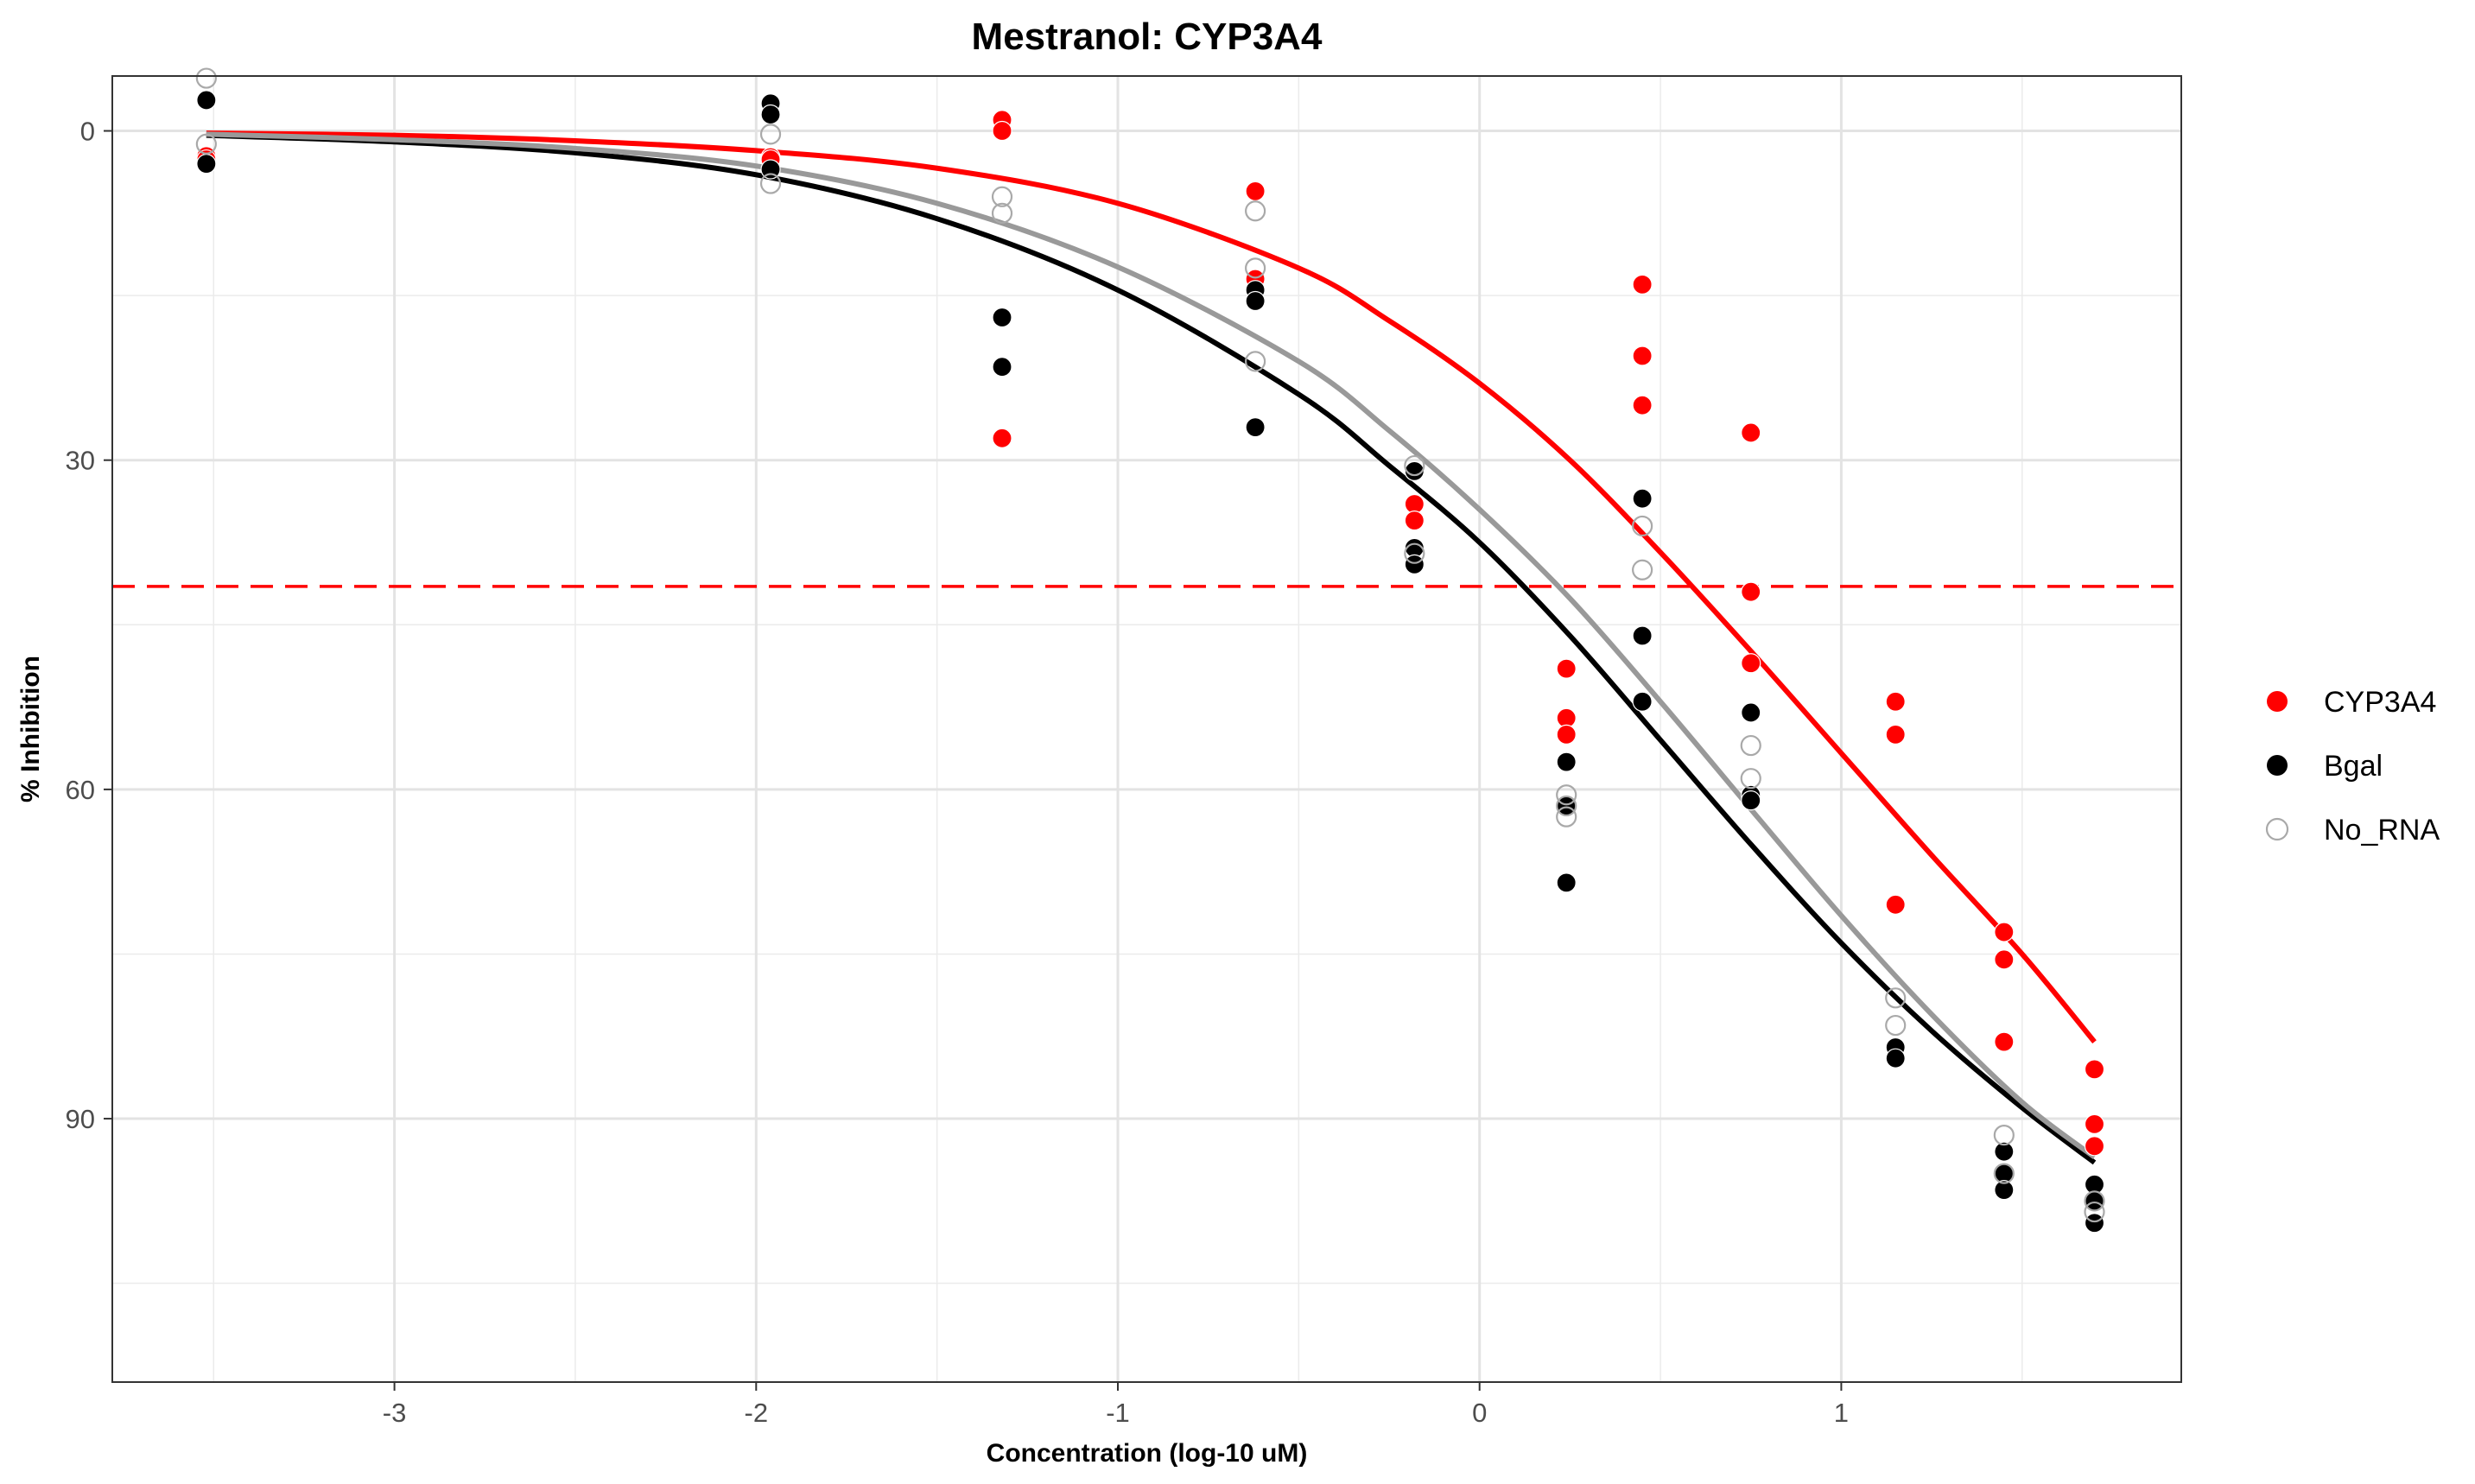 This screenshot has width=2475, height=1484. Describe the element at coordinates (87, 132) in the screenshot. I see `y-tick-label: 0` at that location.